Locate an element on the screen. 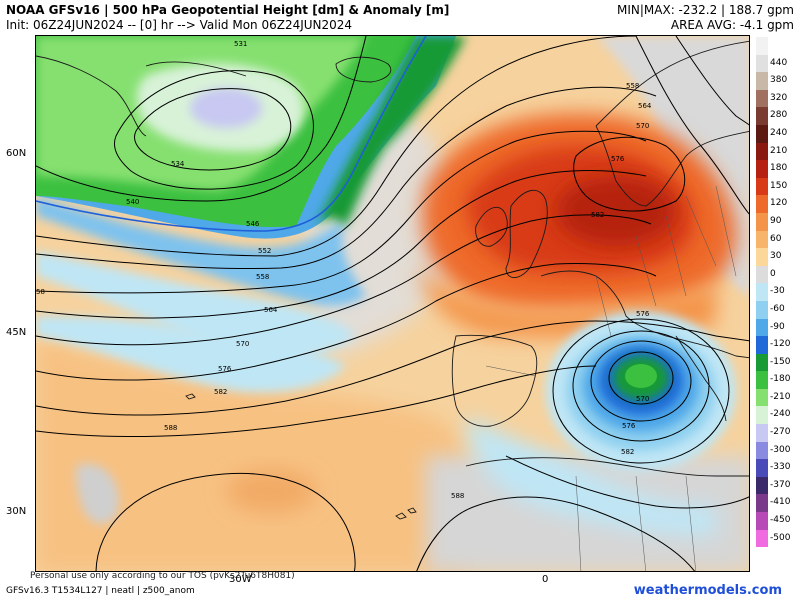 The image size is (800, 600). legend-row: 240 is located at coordinates (776, 133).